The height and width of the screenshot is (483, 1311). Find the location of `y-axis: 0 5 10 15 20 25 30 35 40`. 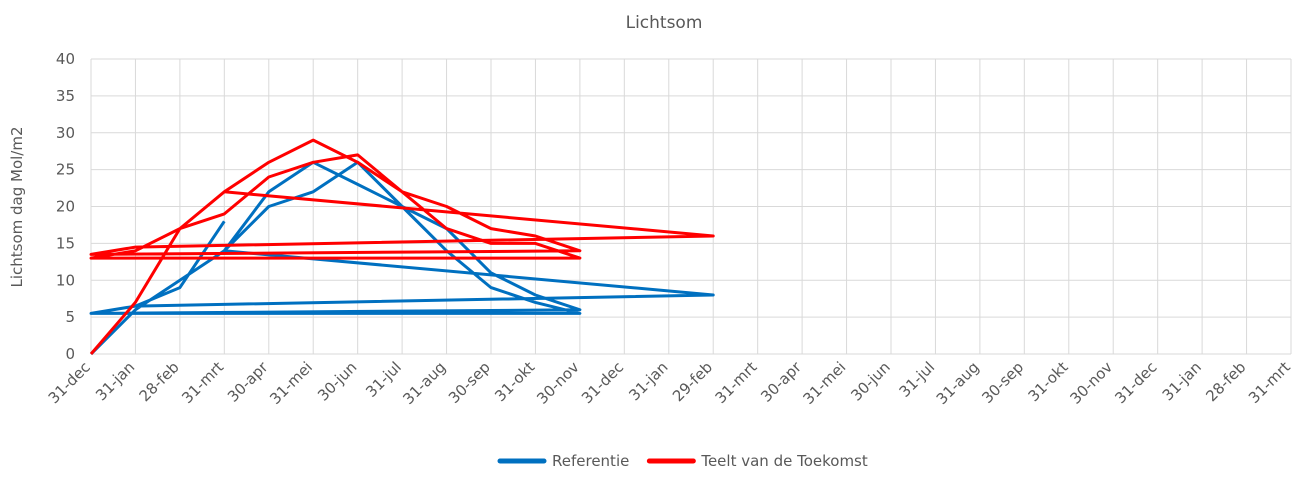

y-axis: 0 5 10 15 20 25 30 35 40 is located at coordinates (65, 206).